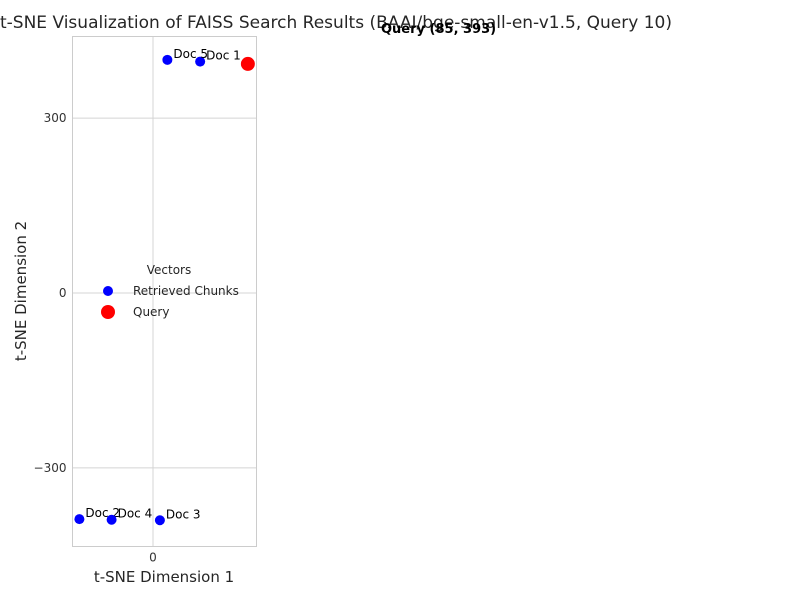  What do you see at coordinates (169, 270) in the screenshot?
I see `legend-title: Vectors` at bounding box center [169, 270].